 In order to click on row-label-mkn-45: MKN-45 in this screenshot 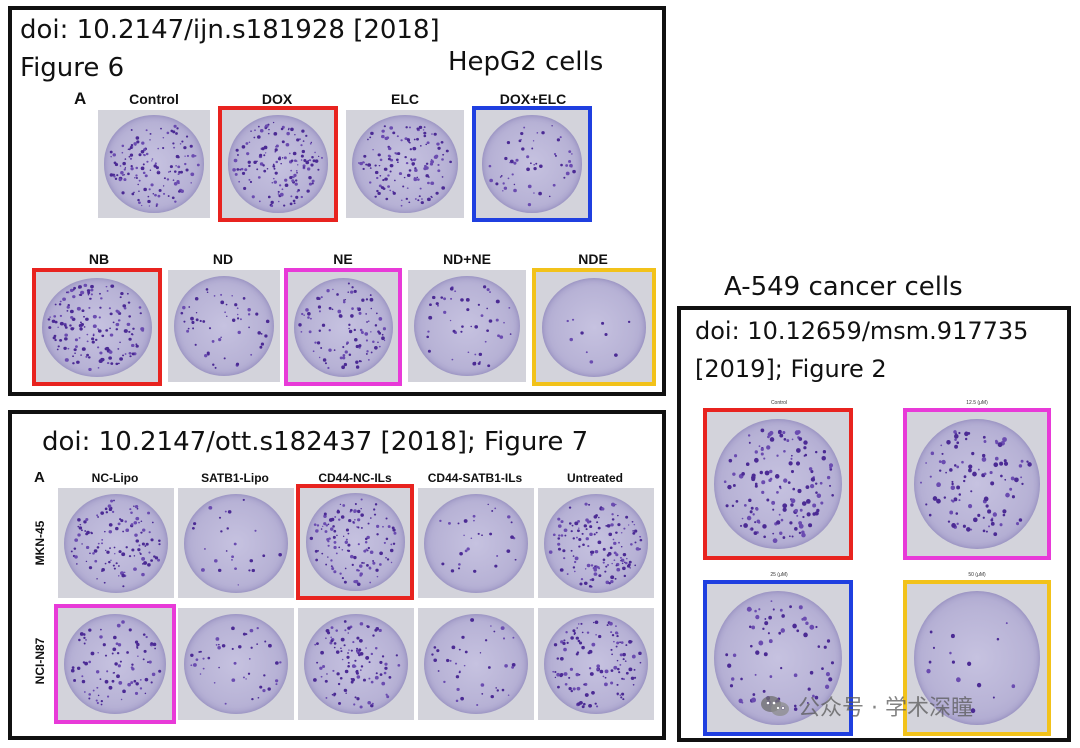, I will do `click(40, 543)`.